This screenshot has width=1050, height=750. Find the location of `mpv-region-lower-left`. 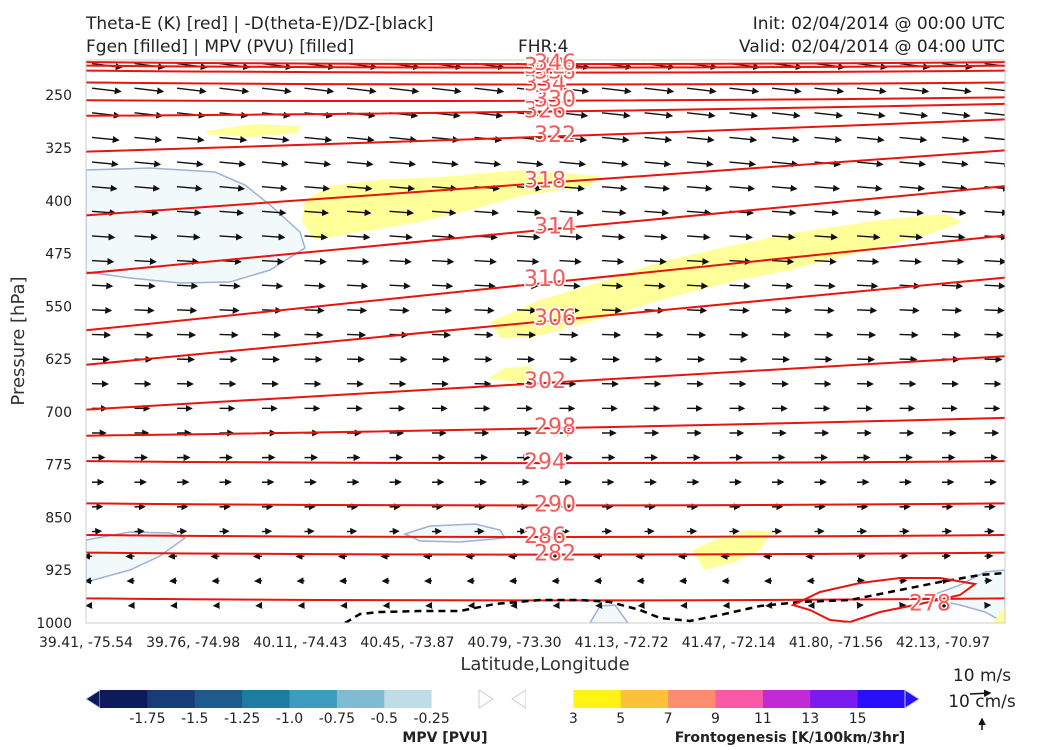

mpv-region-lower-left is located at coordinates (136, 557).